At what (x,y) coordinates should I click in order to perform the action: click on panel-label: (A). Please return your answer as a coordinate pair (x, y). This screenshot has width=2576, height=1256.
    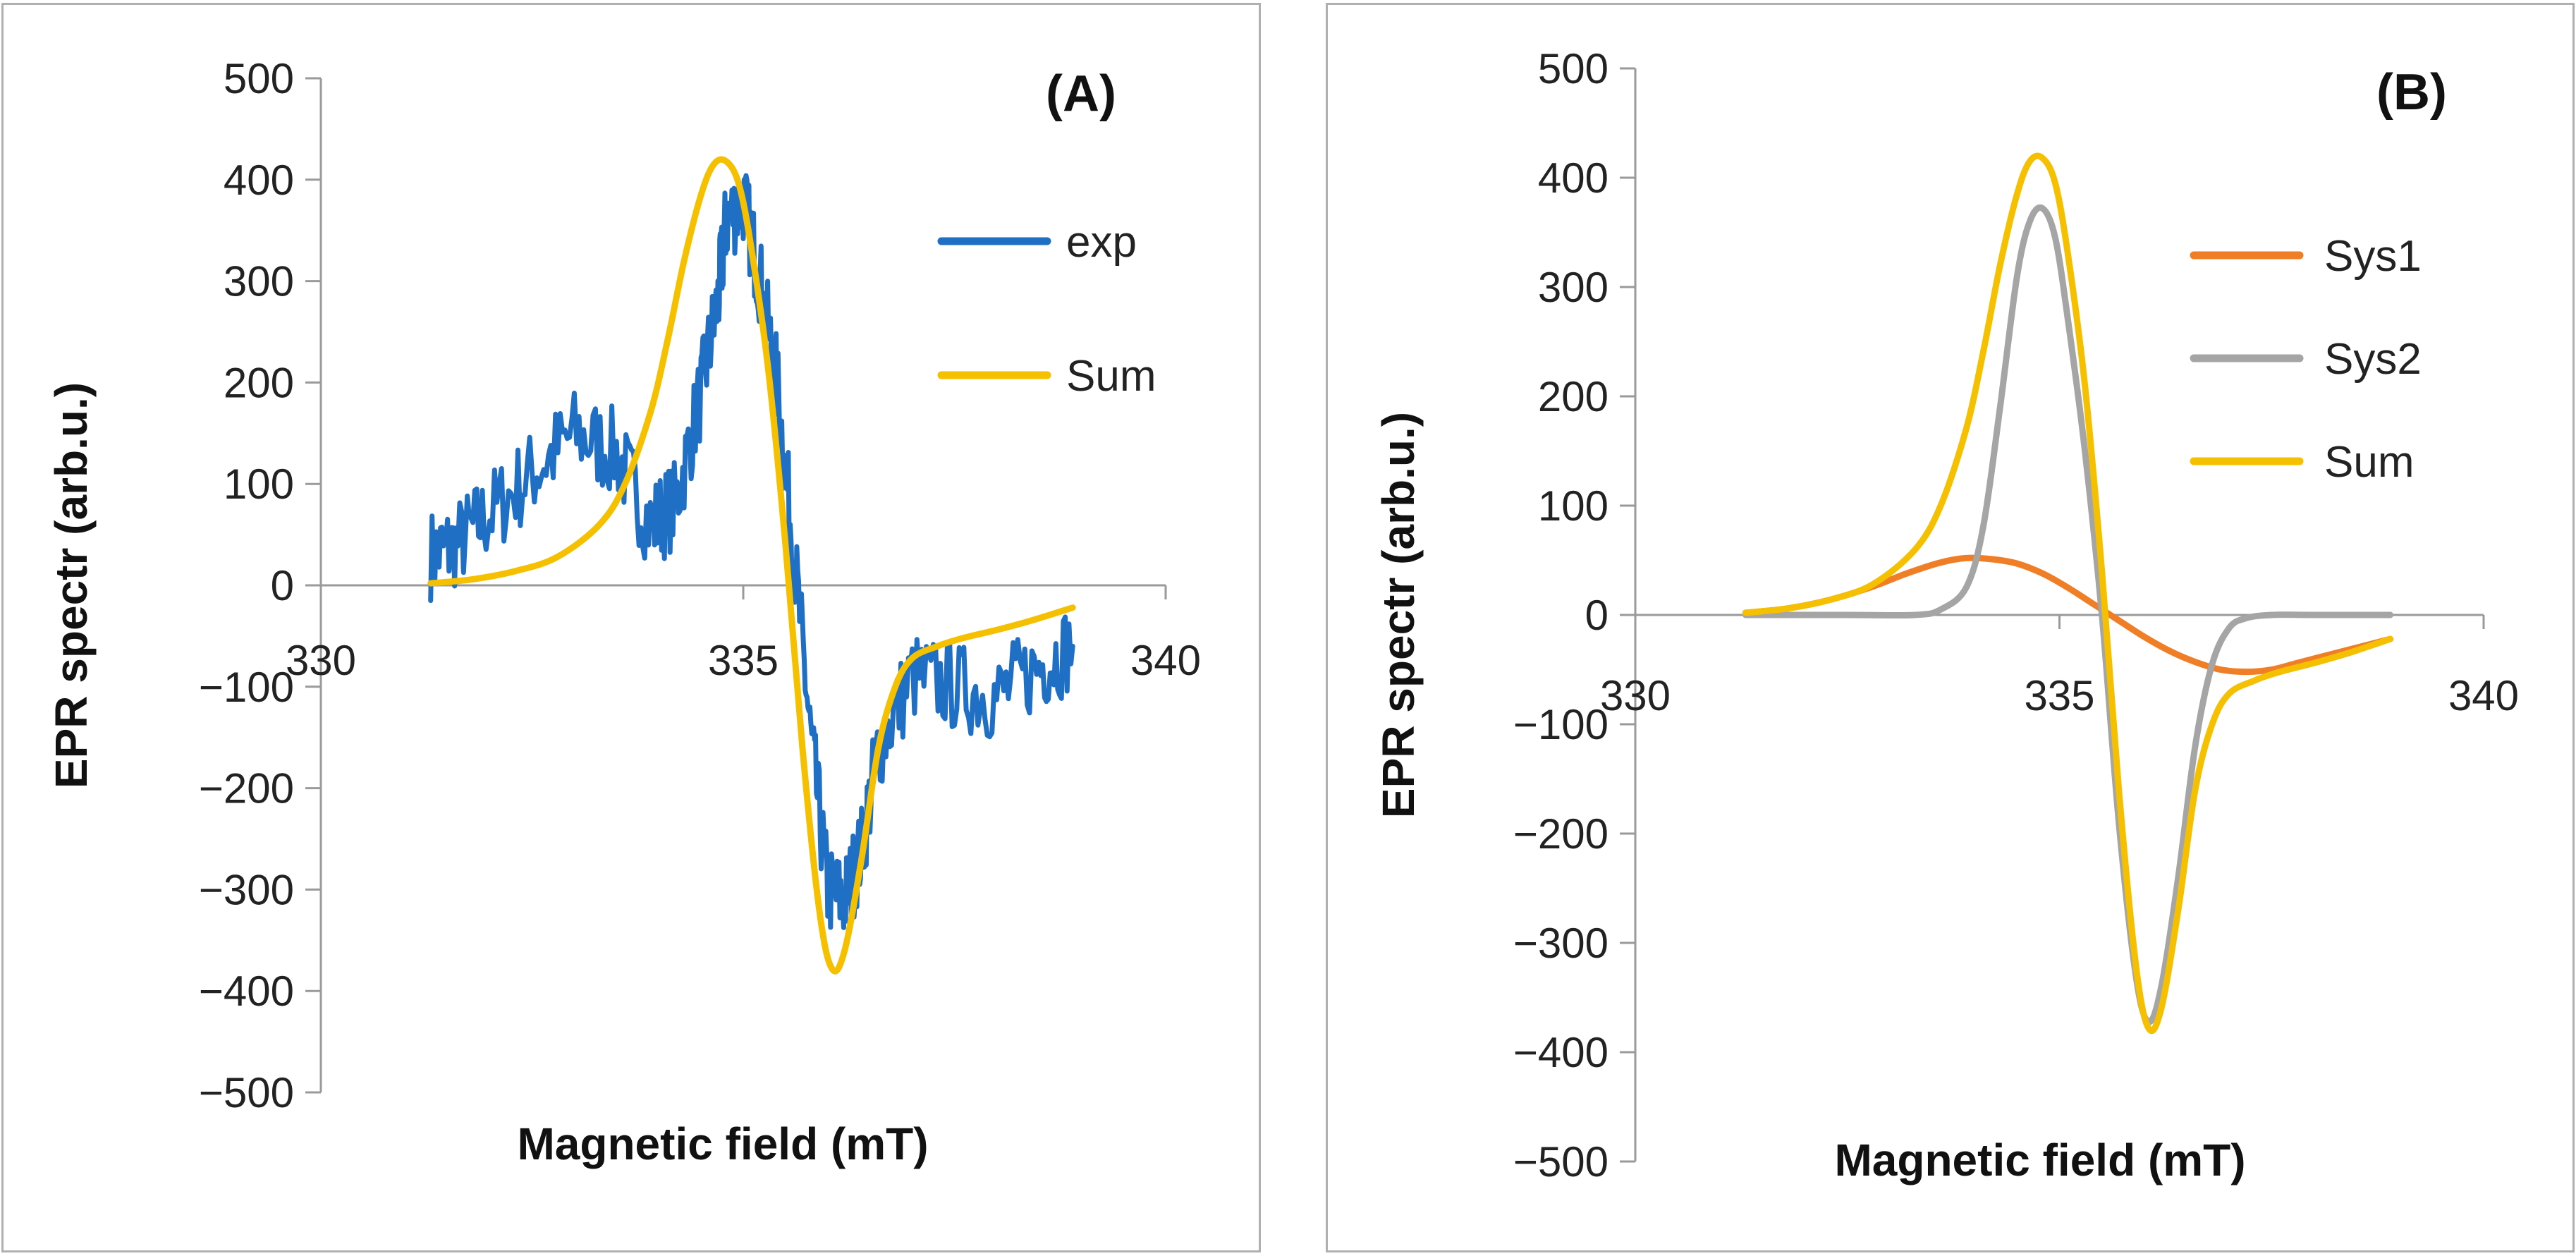
    Looking at the image, I should click on (1081, 94).